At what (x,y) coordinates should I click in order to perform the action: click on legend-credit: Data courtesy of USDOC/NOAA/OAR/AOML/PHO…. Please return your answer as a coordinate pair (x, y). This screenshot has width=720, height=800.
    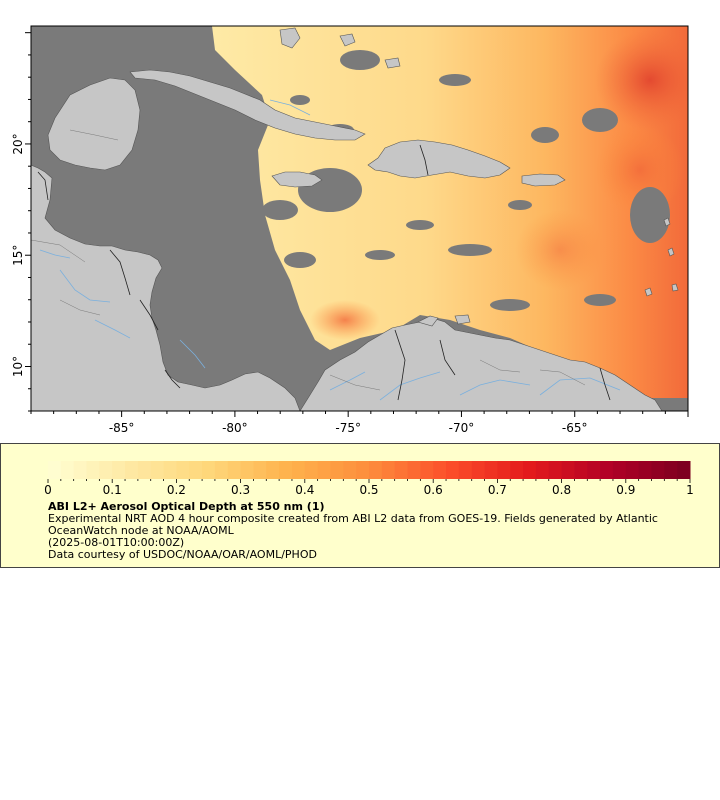
    Looking at the image, I should click on (182, 554).